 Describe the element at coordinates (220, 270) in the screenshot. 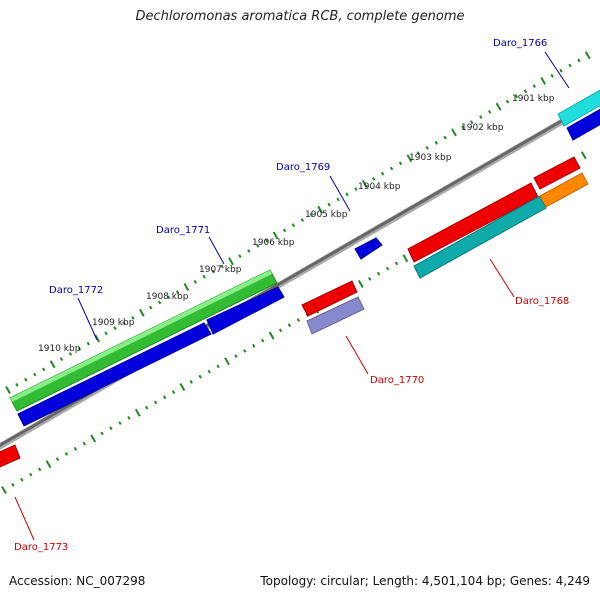

I see `scale-label-1907: 1907 kbp` at that location.